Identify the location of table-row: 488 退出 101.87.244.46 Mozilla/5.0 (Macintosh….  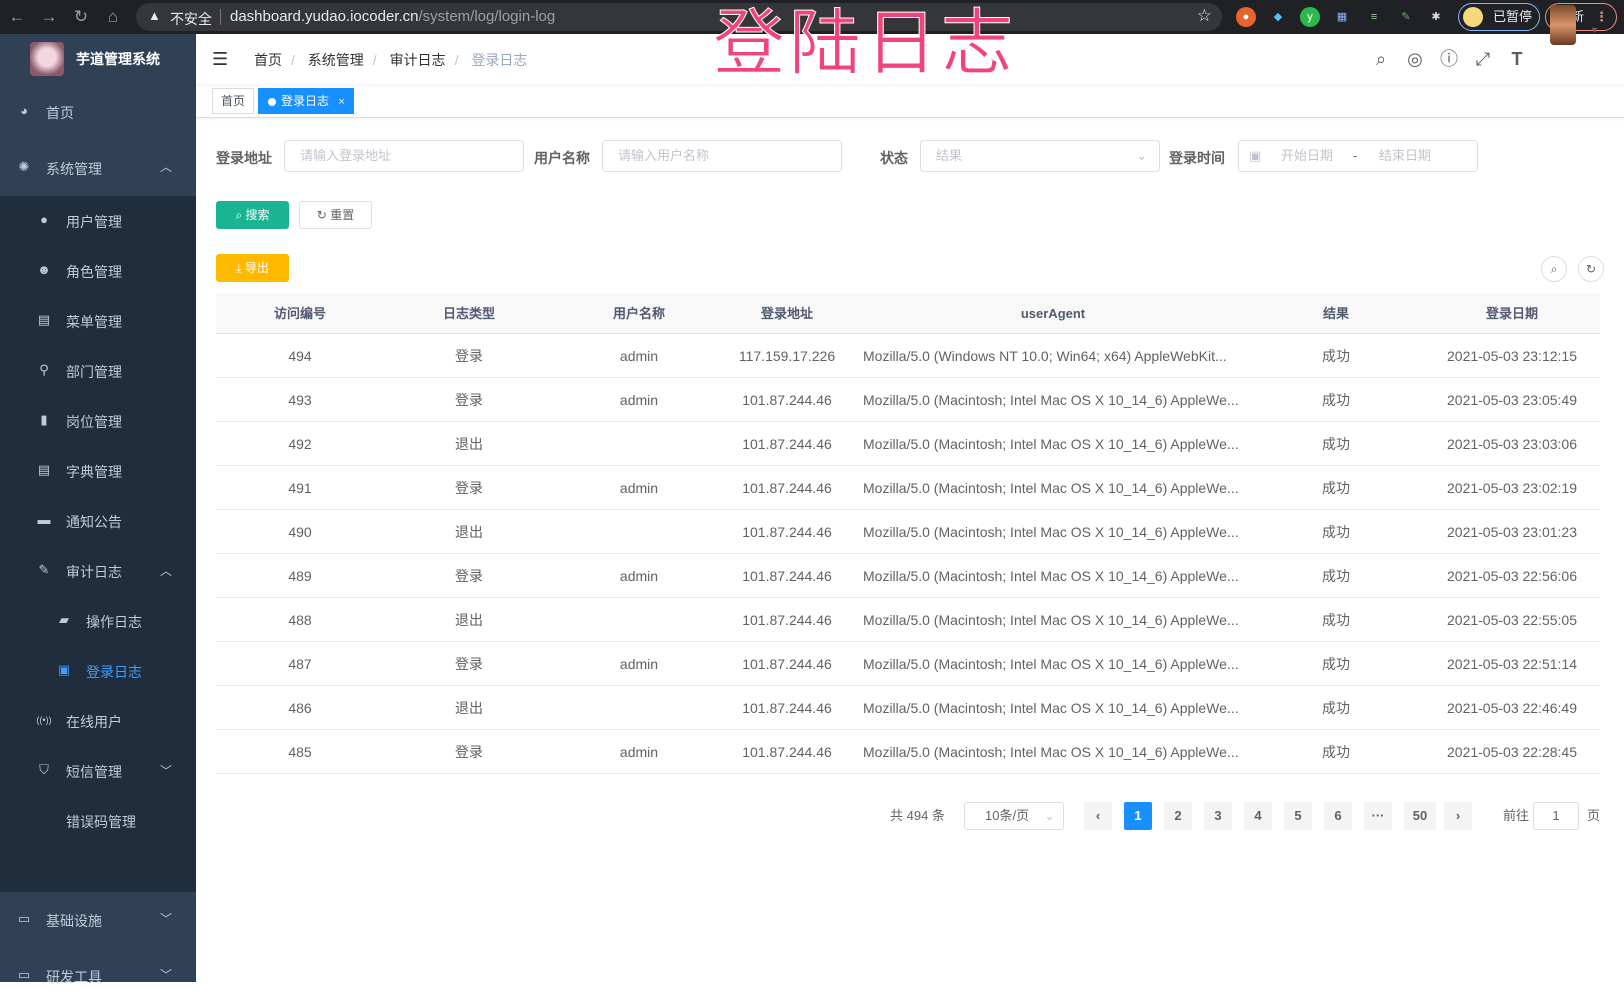
(908, 620).